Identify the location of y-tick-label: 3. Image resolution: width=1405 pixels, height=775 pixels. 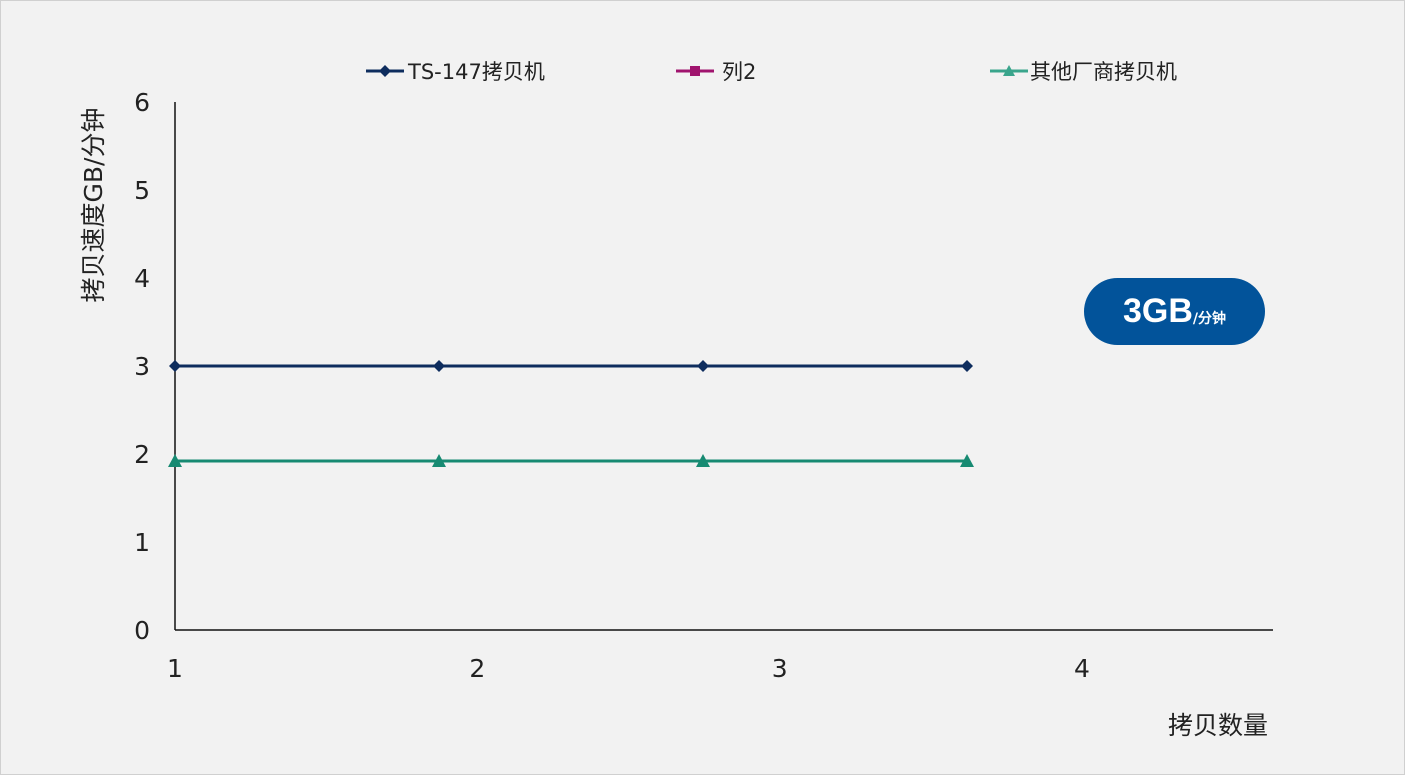
(142, 366).